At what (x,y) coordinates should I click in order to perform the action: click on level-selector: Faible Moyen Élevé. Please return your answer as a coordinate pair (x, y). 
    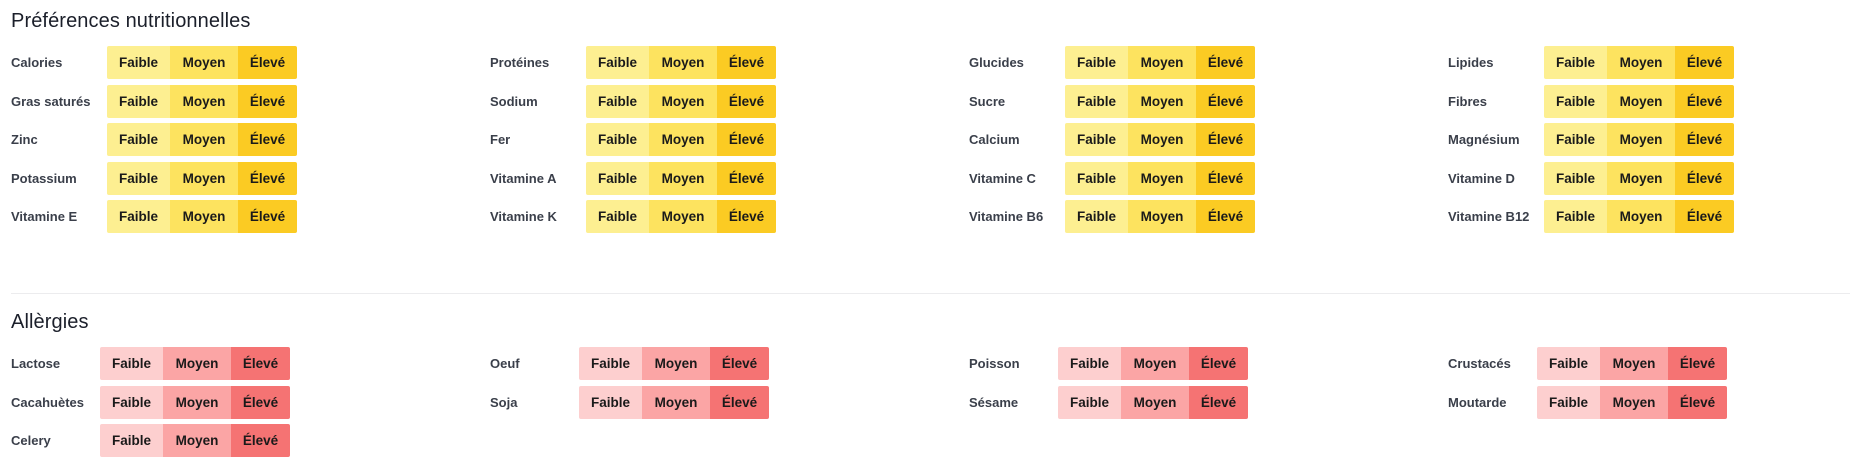
    Looking at the image, I should click on (195, 363).